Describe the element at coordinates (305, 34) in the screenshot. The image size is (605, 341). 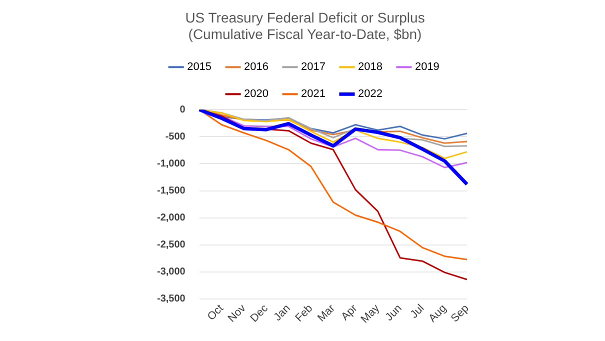
I see `text: (Cumulative Fiscal Year-to-Date, $bn)` at that location.